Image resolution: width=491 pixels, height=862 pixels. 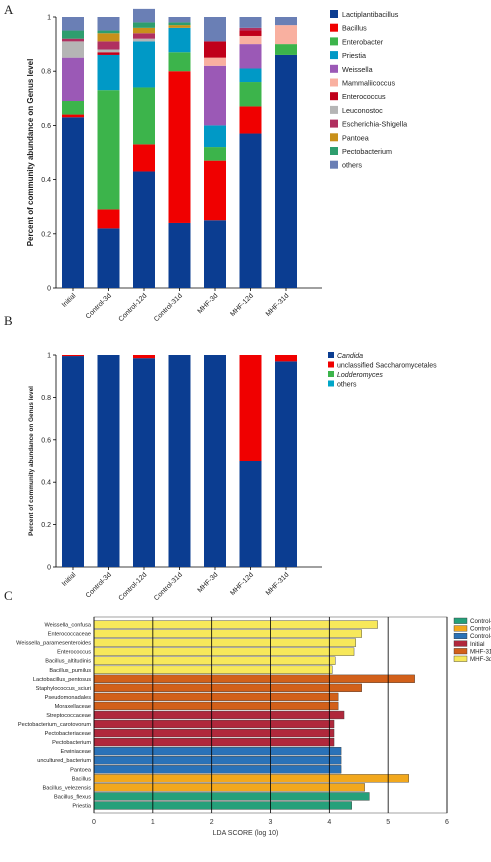 I want to click on panel-letter-a: A, so click(x=9, y=9).